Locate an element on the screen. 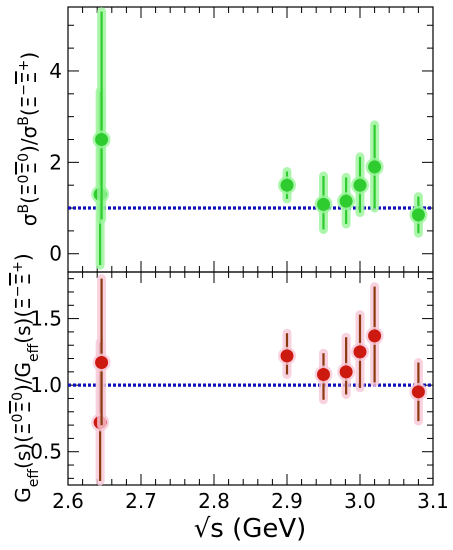 Image resolution: width=453 pixels, height=550 pixels. y-tick-label: 1.5 is located at coordinates (46, 319).